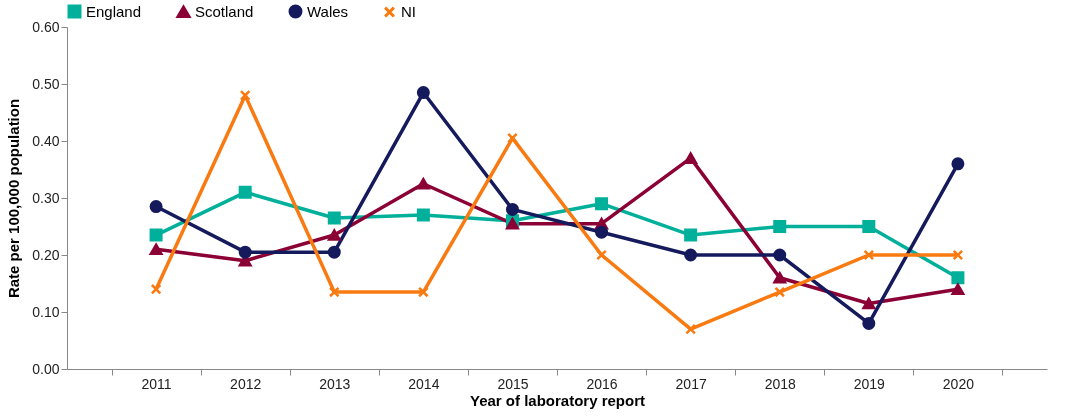  What do you see at coordinates (958, 383) in the screenshot?
I see `x-tick-label: 2020` at bounding box center [958, 383].